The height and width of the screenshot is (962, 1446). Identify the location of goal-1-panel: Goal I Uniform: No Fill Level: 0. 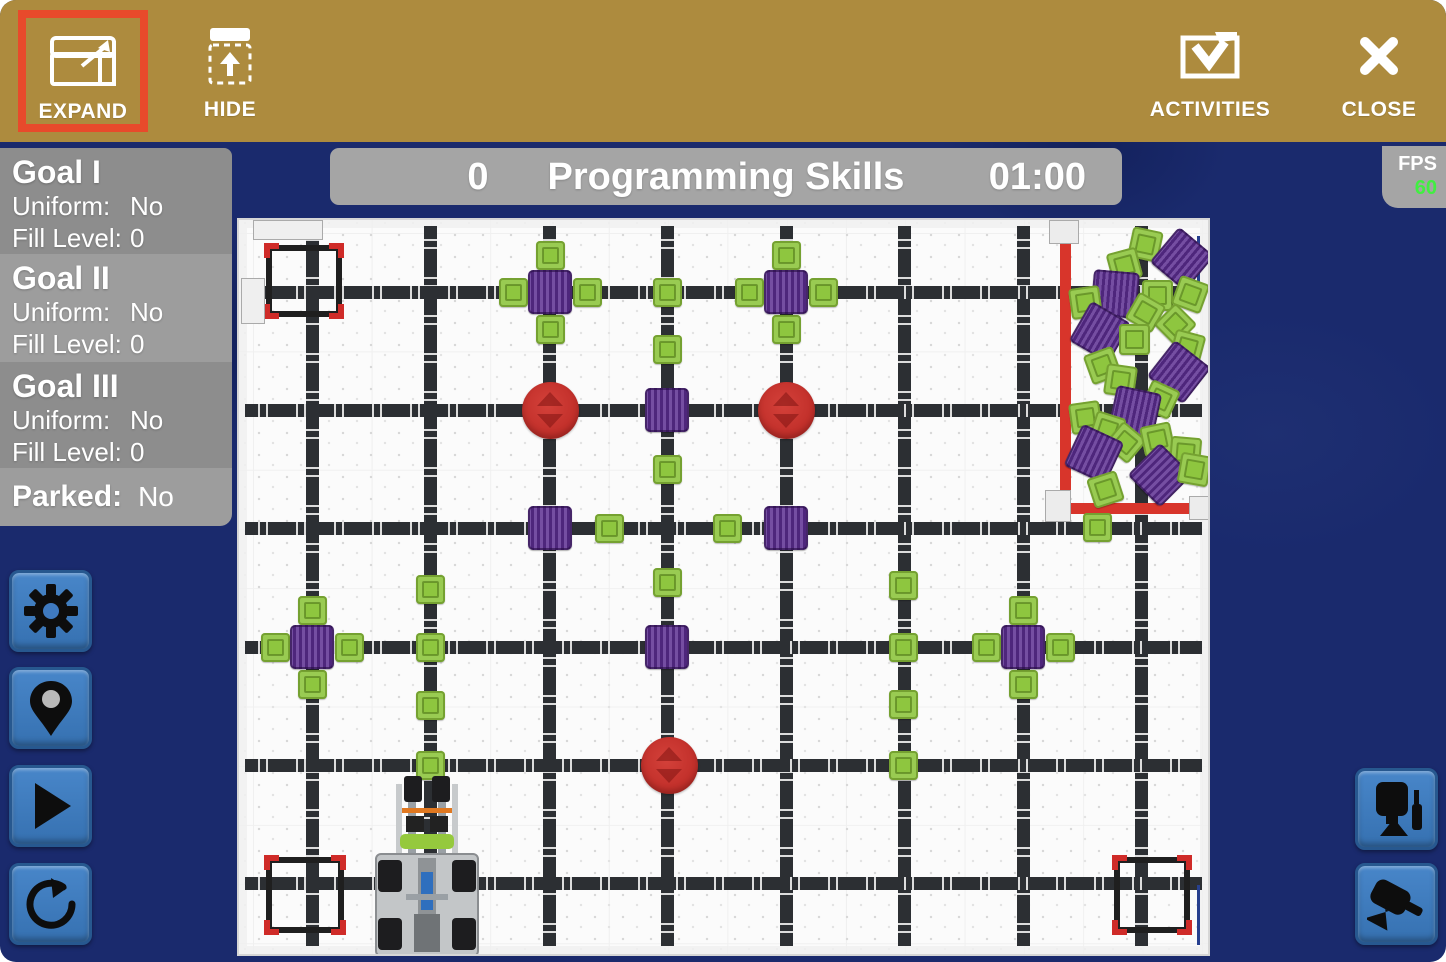
(116, 201).